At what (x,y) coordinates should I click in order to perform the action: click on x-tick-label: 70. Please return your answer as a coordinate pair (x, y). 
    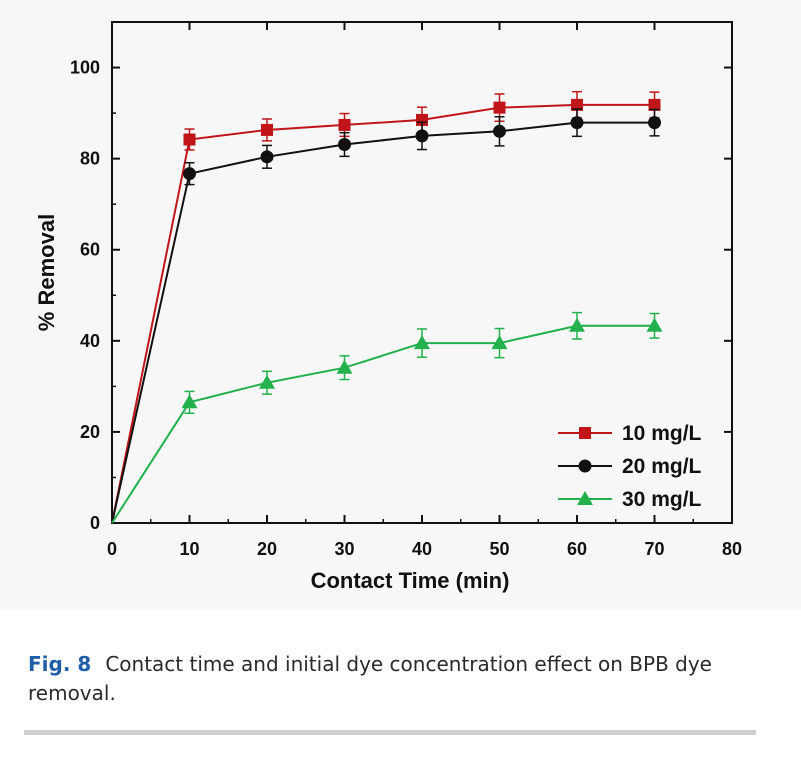
    Looking at the image, I should click on (654, 549).